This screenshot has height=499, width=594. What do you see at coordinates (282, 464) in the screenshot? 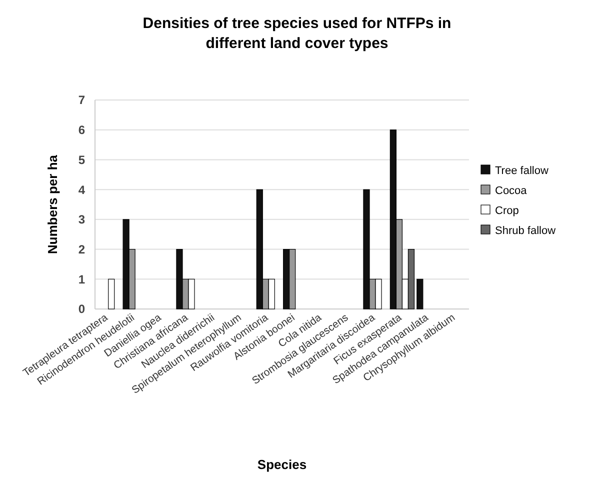
I see `x-axis-title: Species` at bounding box center [282, 464].